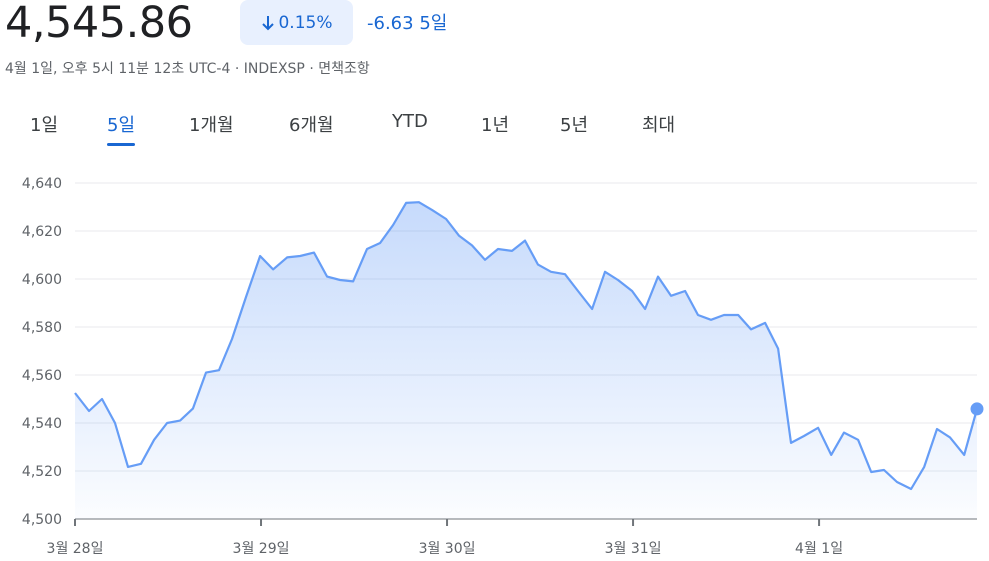  What do you see at coordinates (42, 520) in the screenshot?
I see `y-tick-label: 4,500` at bounding box center [42, 520].